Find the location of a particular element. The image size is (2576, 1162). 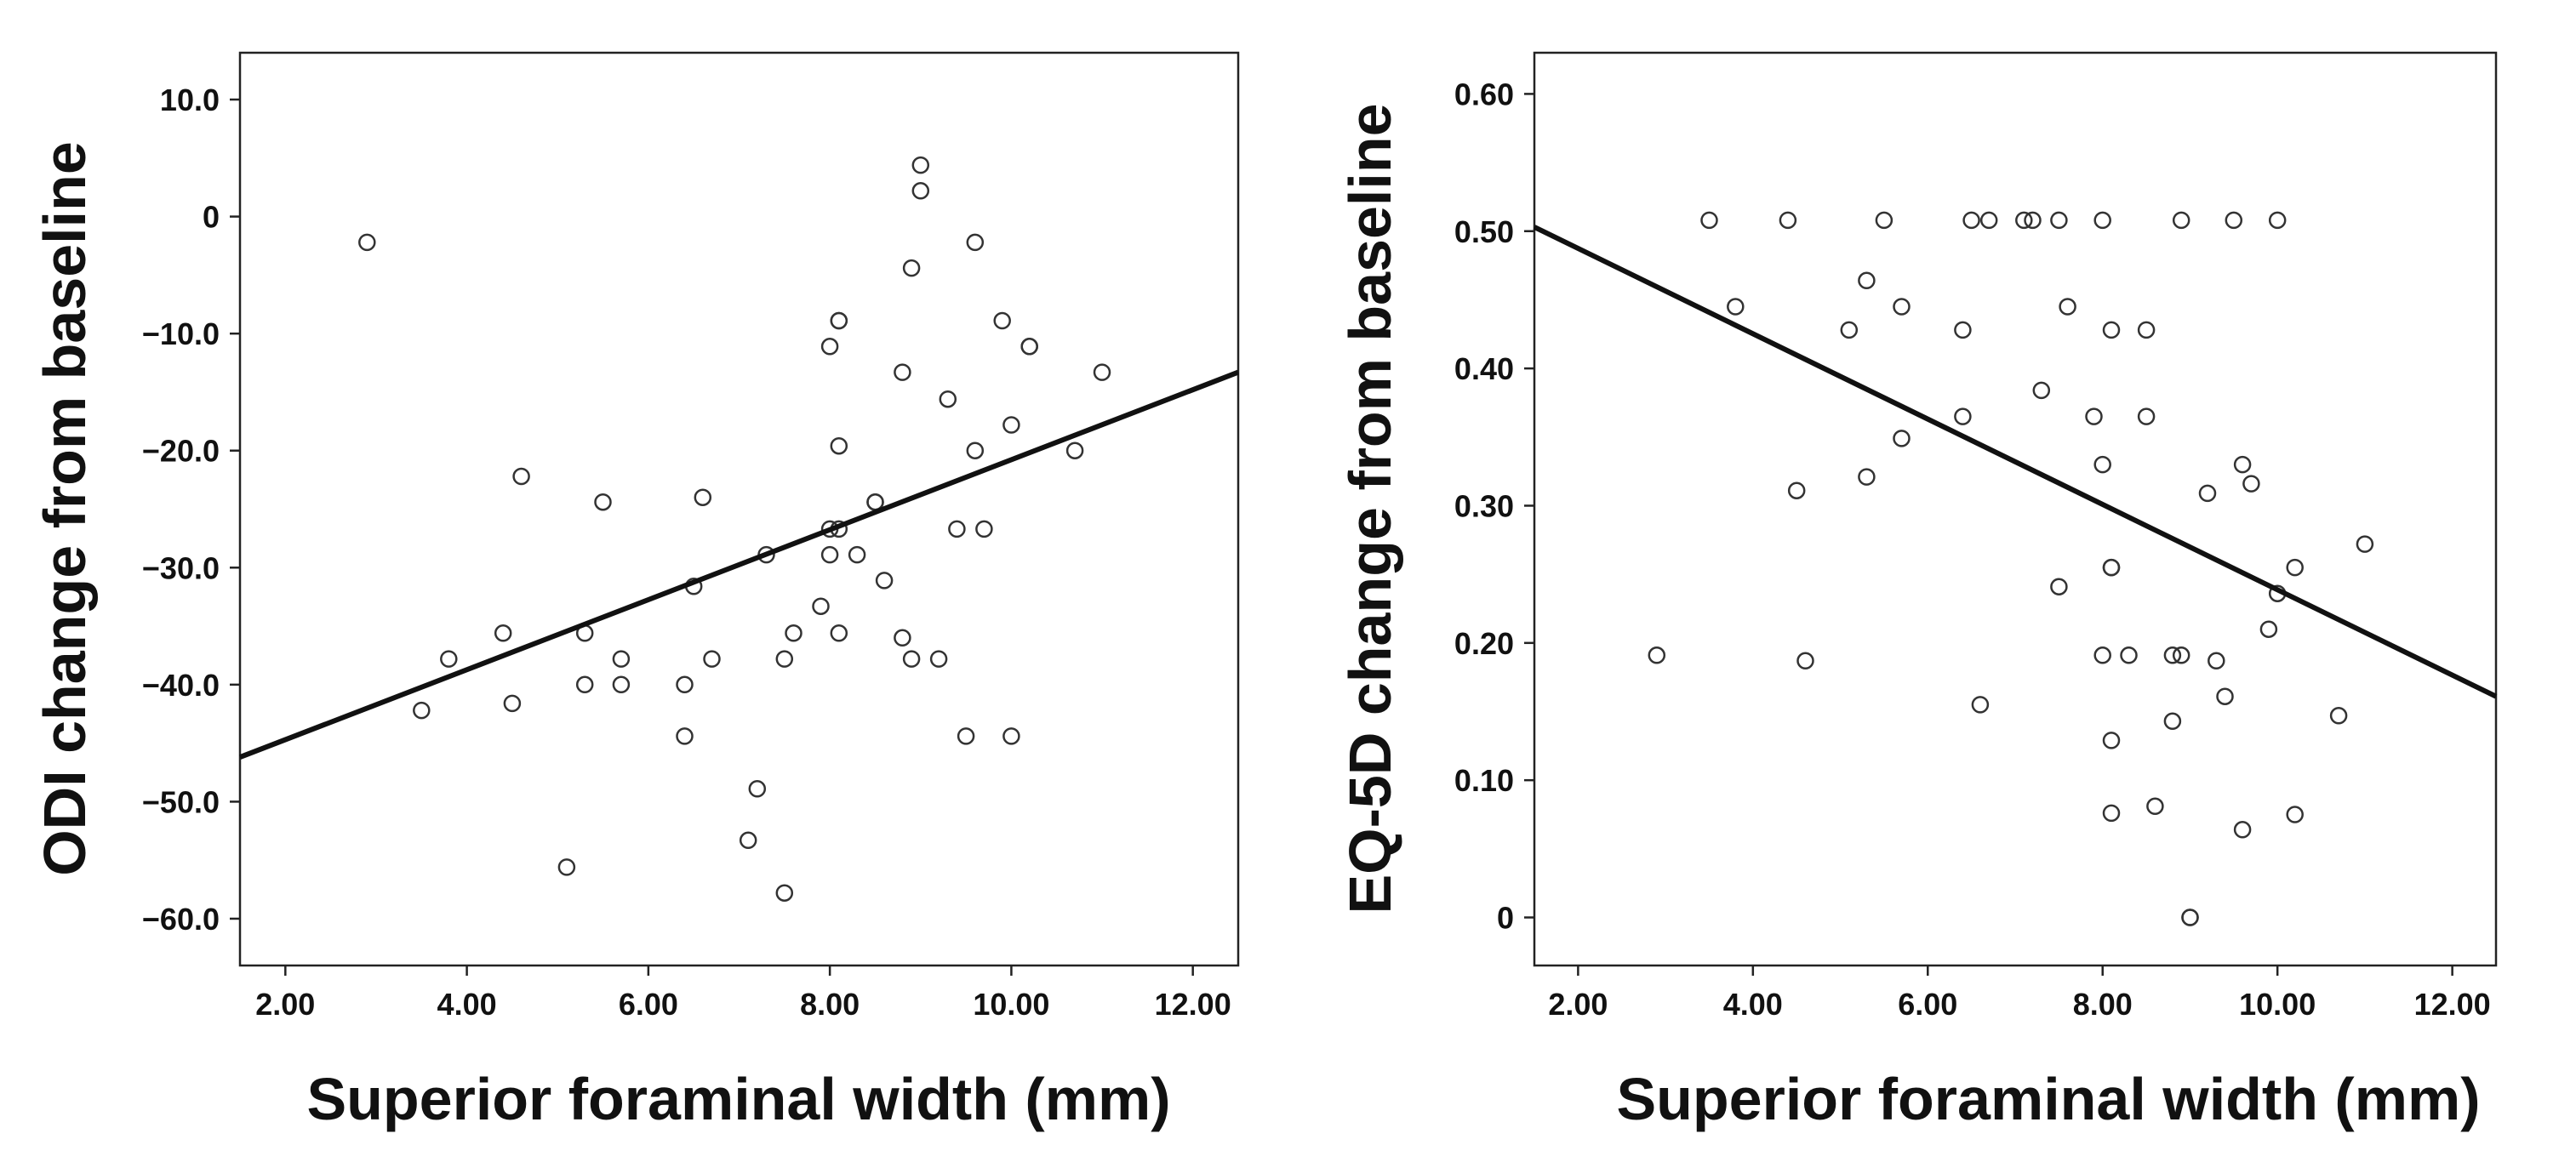

eq5d-y-tick-label: 0.40 is located at coordinates (1484, 369).